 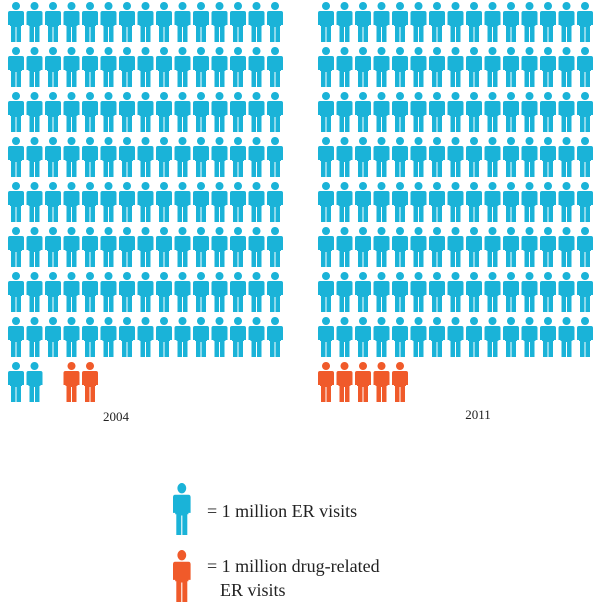 I want to click on er-visit-icon-part, so click(x=53, y=382).